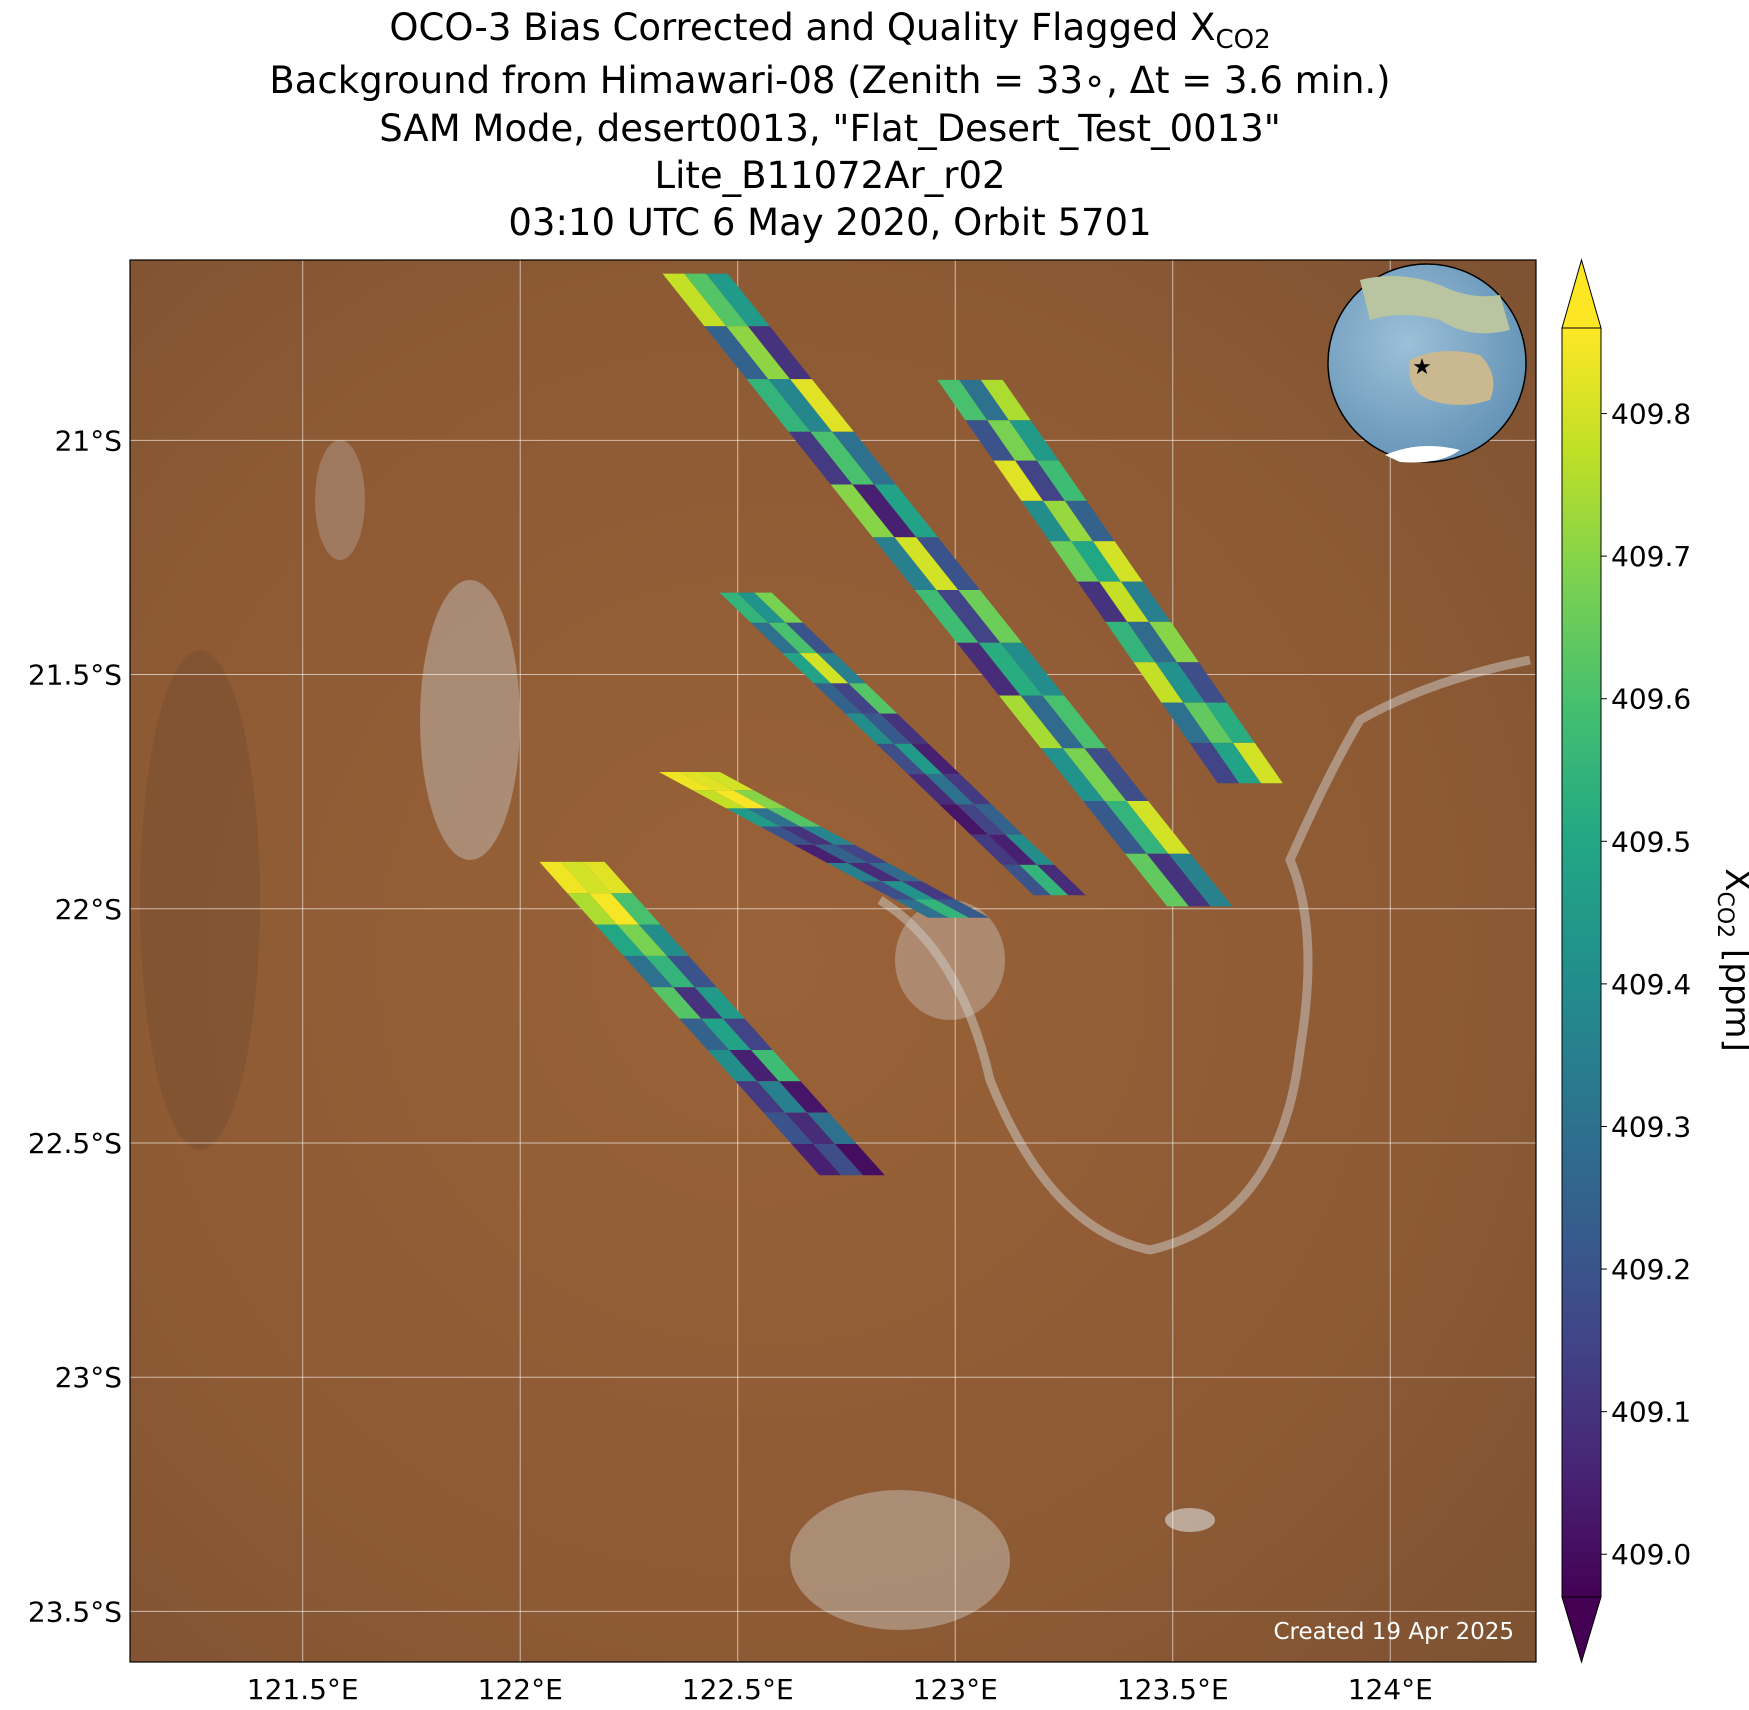 This screenshot has width=1749, height=1710. I want to click on colorbar-tick-label: 409.0, so click(1651, 1554).